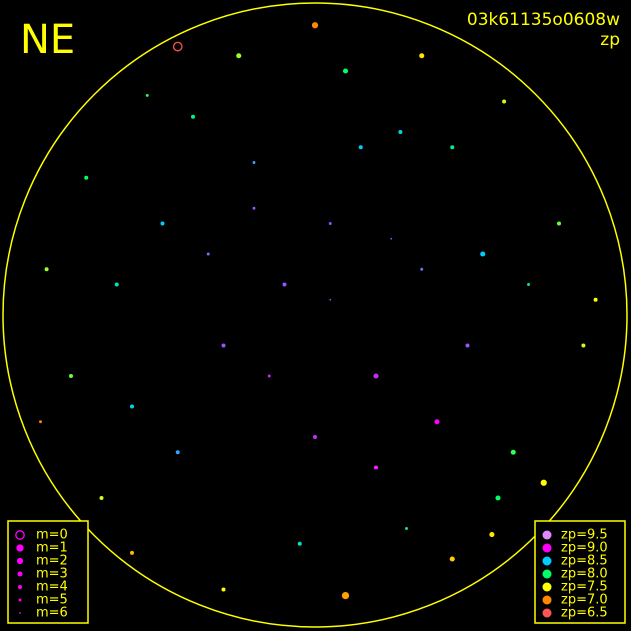  I want to click on color-label: zp, so click(610, 40).